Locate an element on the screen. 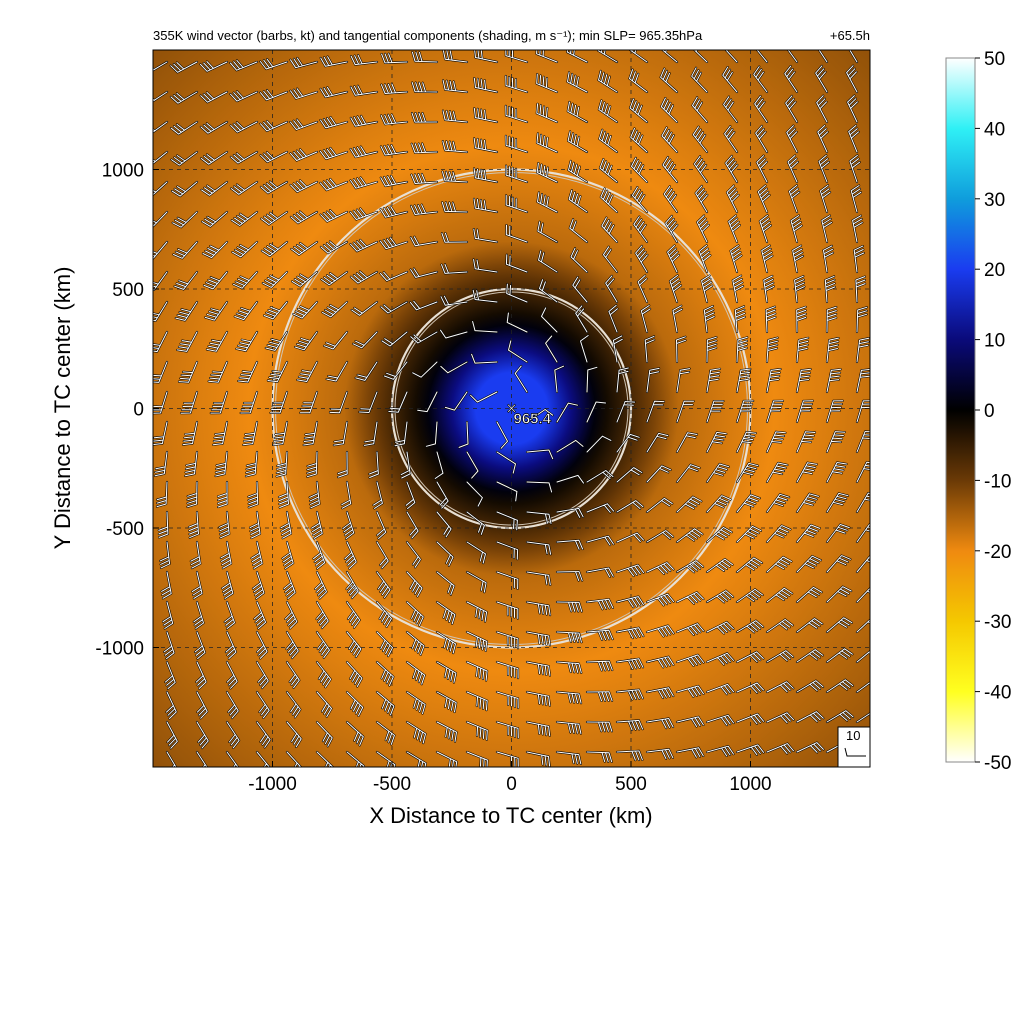 This screenshot has height=1024, width=1024. colorbar: 50 40 30 20 10 0 -10 -20 -30 -40 -50 is located at coordinates (978, 411).